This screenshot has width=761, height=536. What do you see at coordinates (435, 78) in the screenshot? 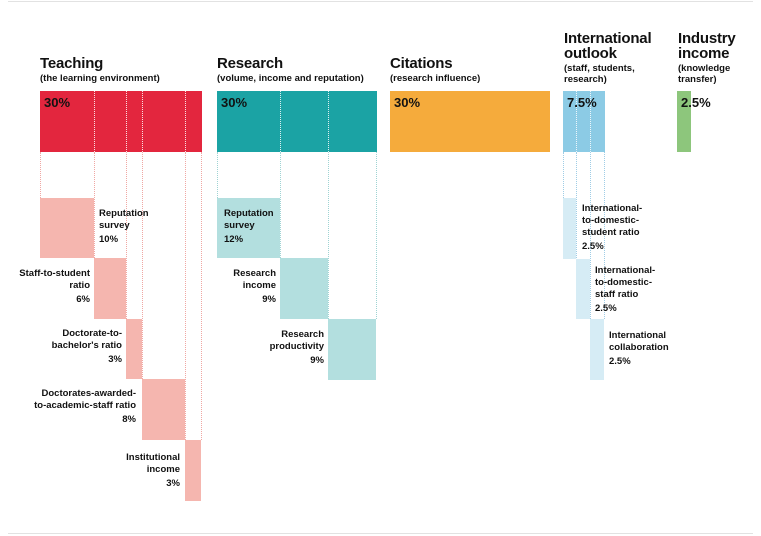
I see `citations-subtitle: (research influence)` at bounding box center [435, 78].